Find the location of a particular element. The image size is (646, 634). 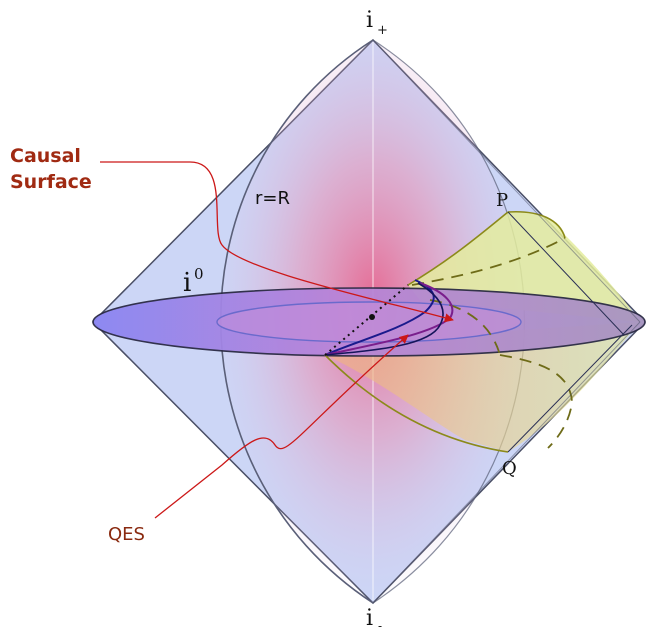

label-i-minus-sub: - is located at coordinates (380, 626).